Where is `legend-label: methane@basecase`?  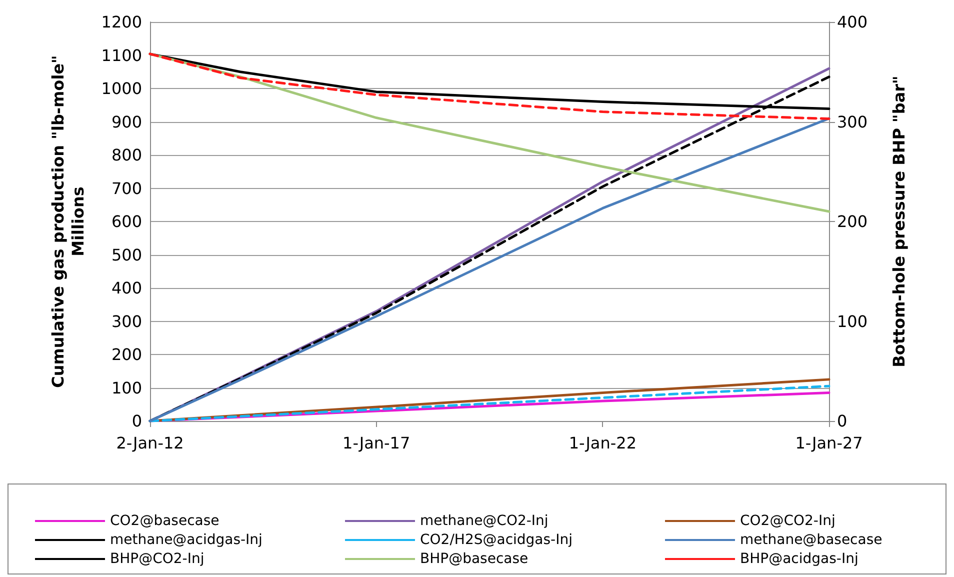
legend-label: methane@basecase is located at coordinates (811, 540).